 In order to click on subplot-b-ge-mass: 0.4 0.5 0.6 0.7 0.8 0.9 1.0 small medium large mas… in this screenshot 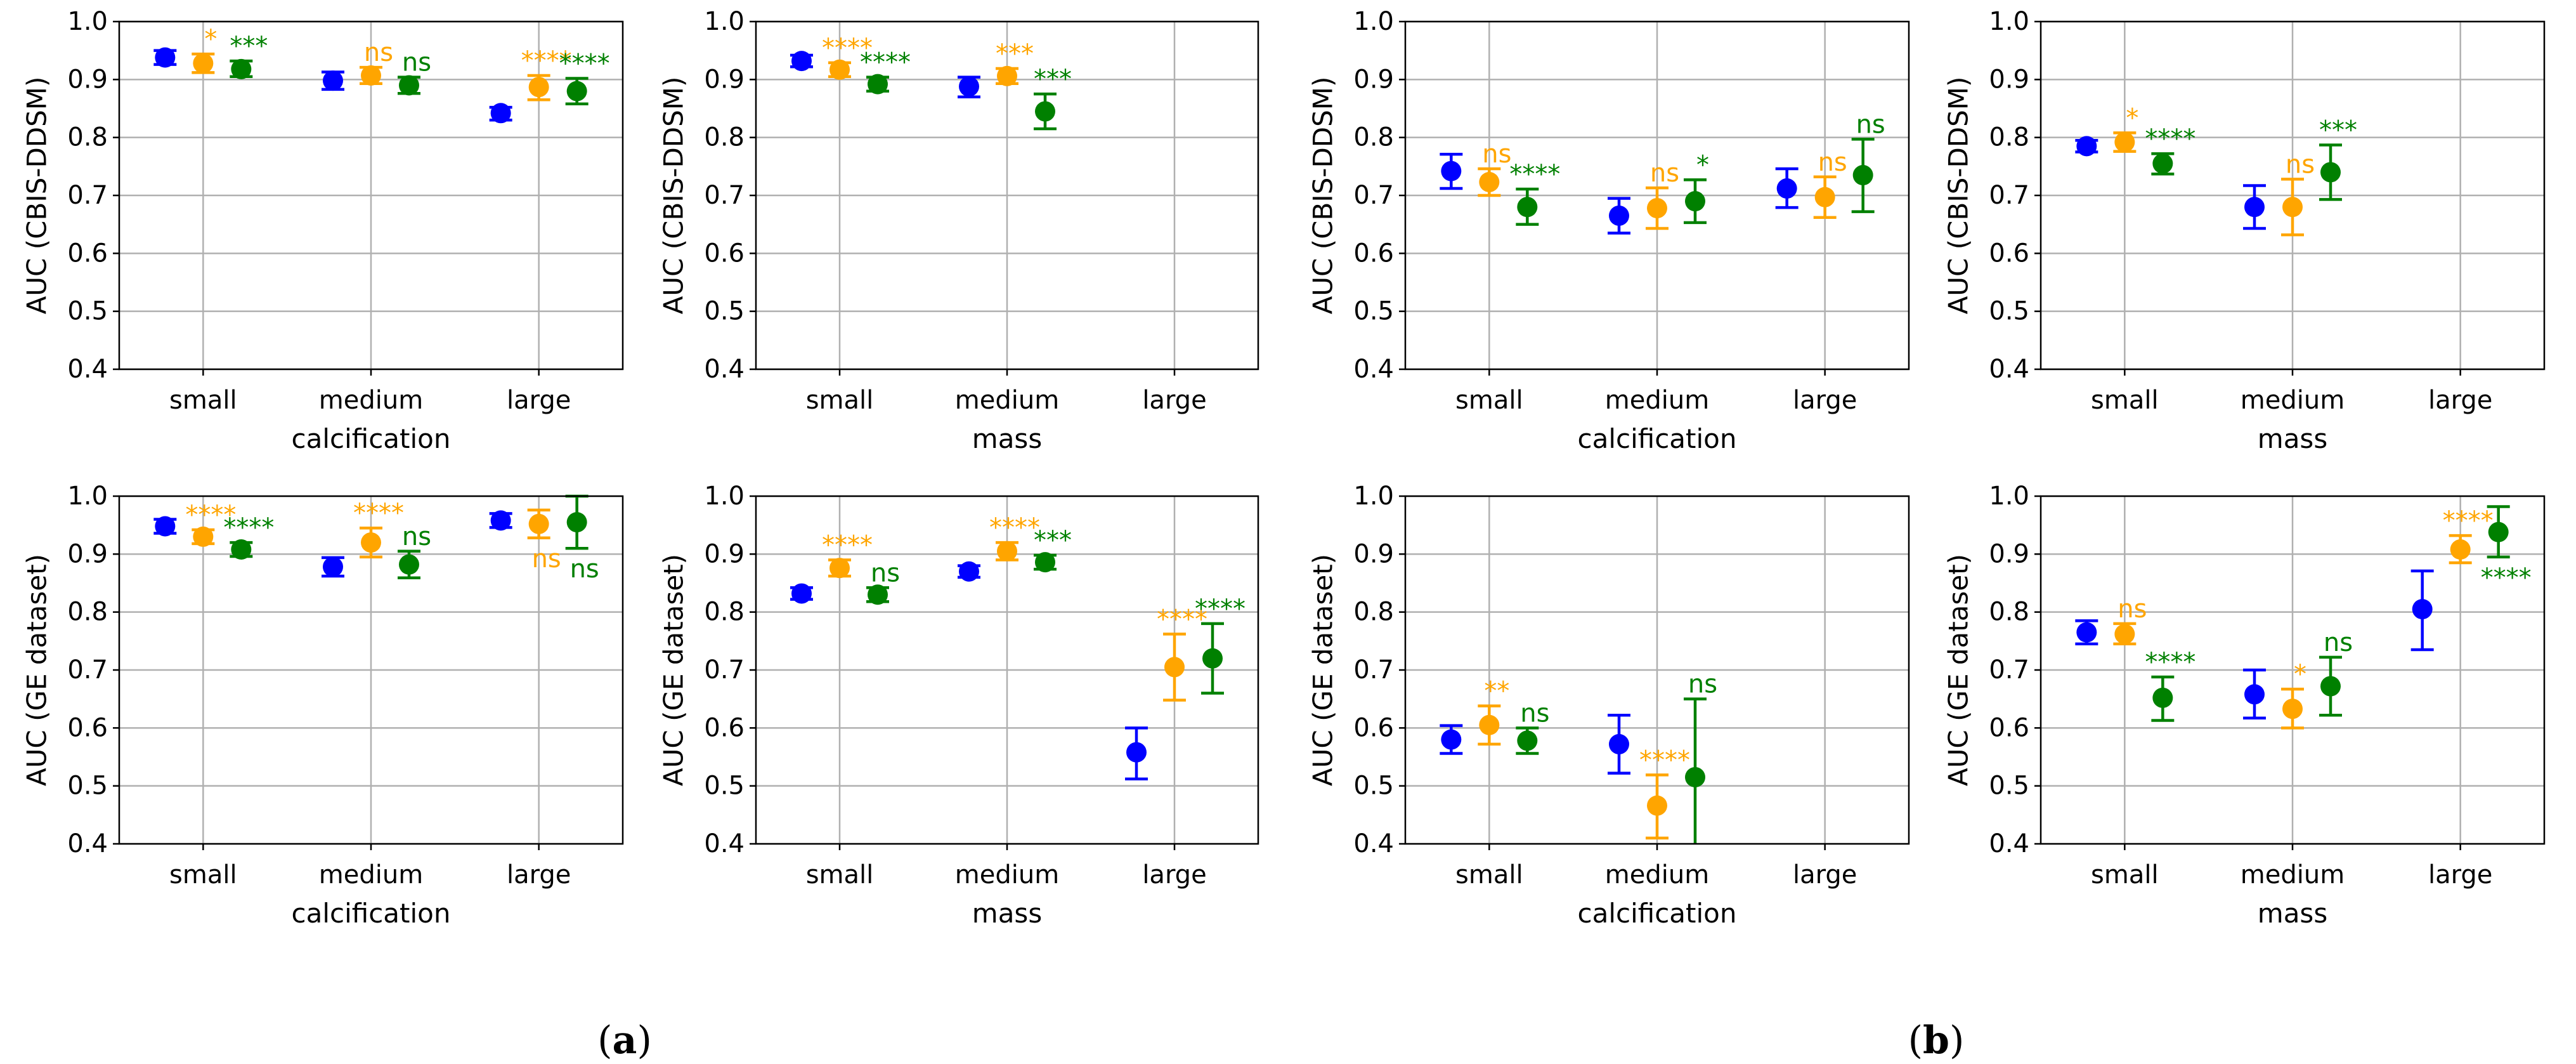, I will do `click(2245, 705)`.